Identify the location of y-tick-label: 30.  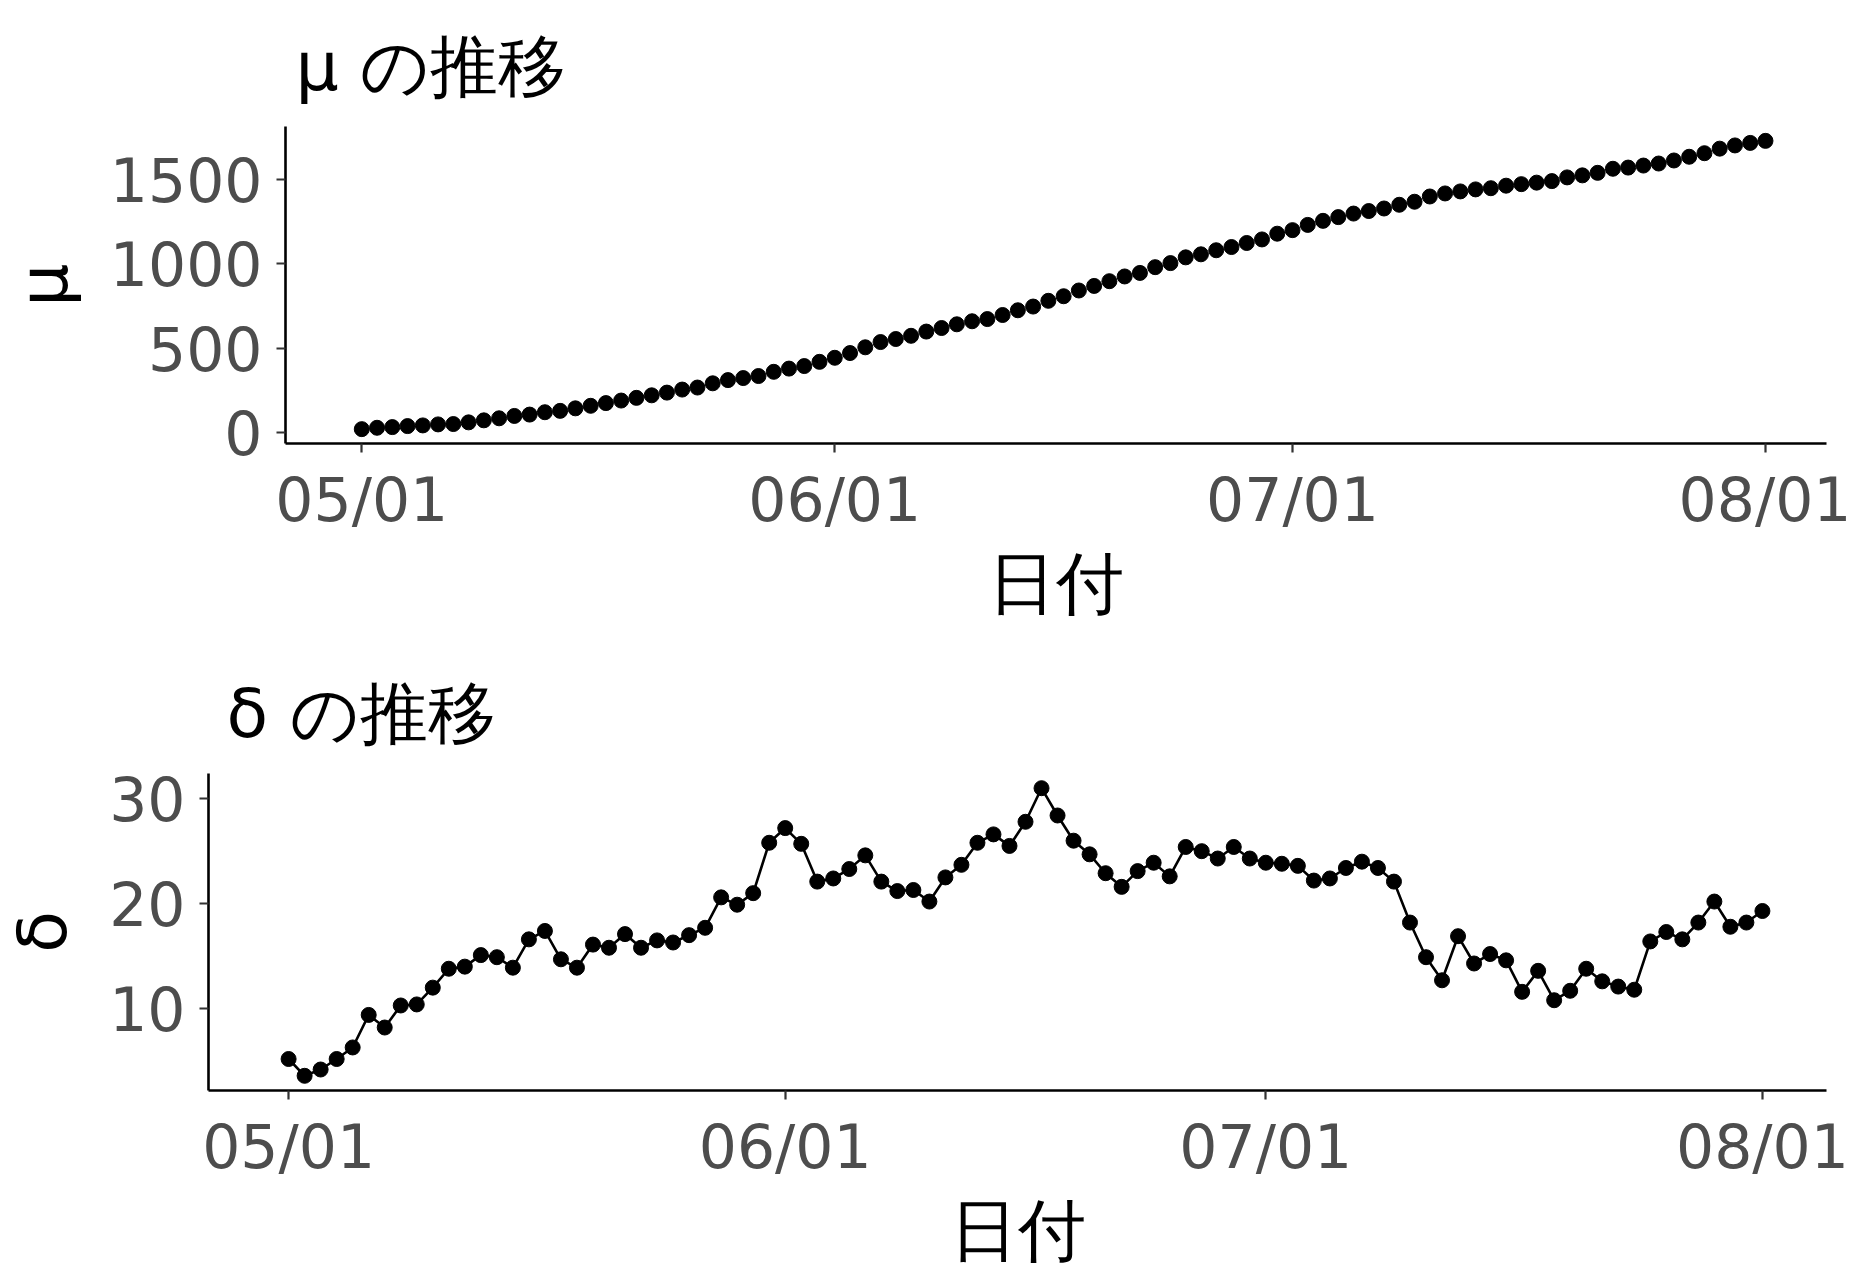
(147, 800).